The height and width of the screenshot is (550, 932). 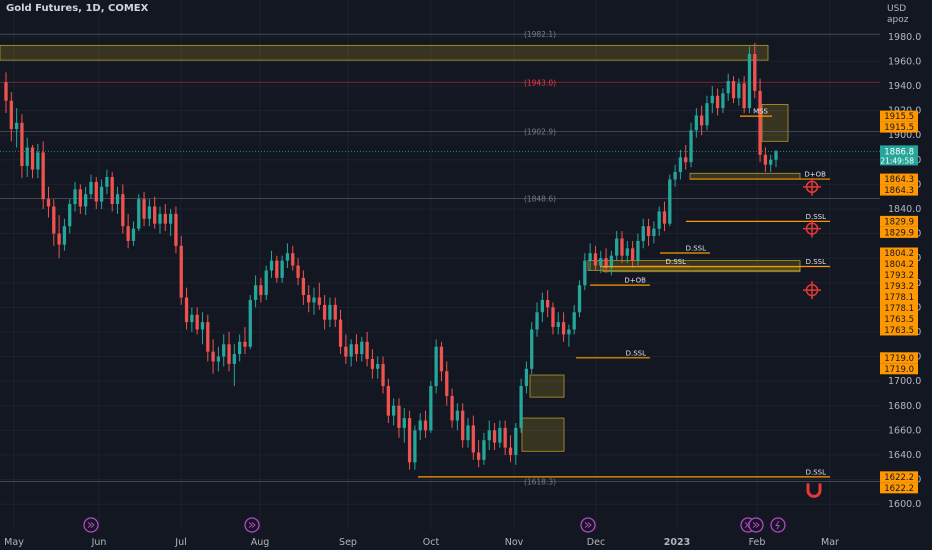 I want to click on price-tag-label: 1778.1, so click(x=899, y=298).